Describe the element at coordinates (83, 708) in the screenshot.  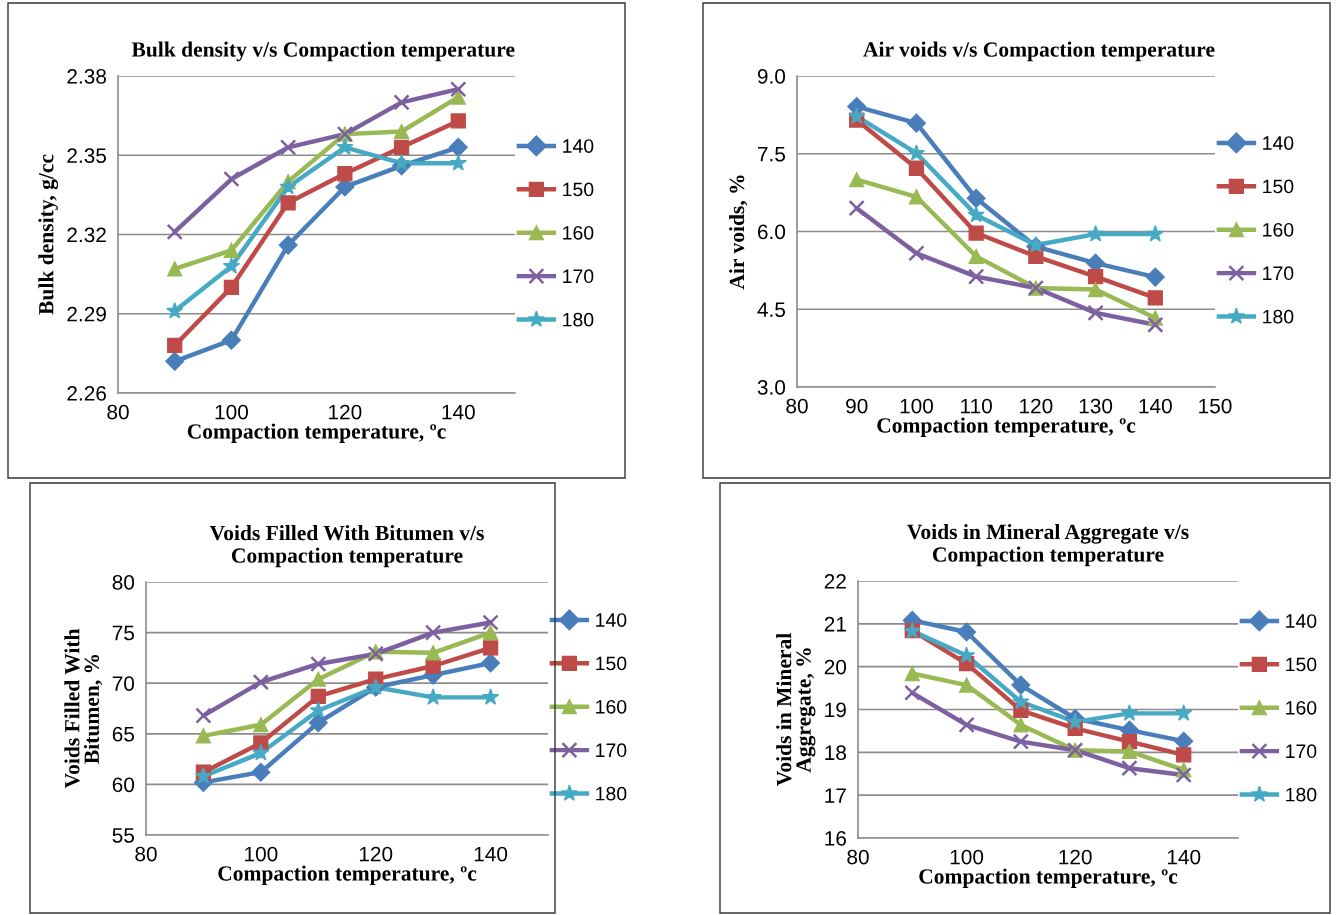
I see `y-axis-title: Voids Filled With Bitumen, %` at that location.